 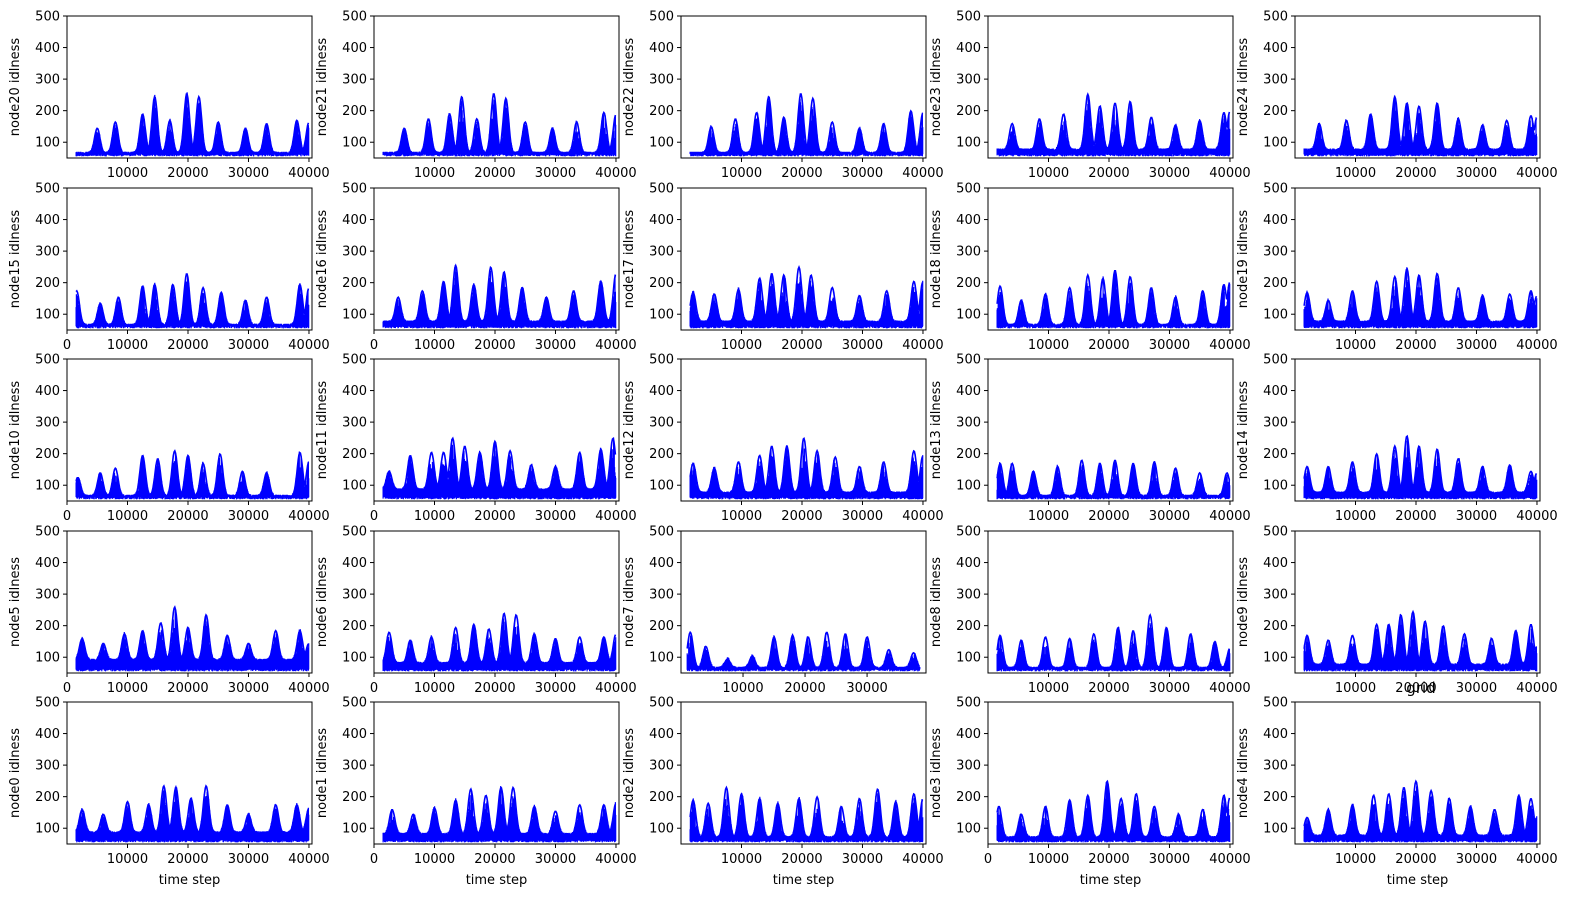 I want to click on y-axis-label: node10 idlness, so click(x=15, y=430).